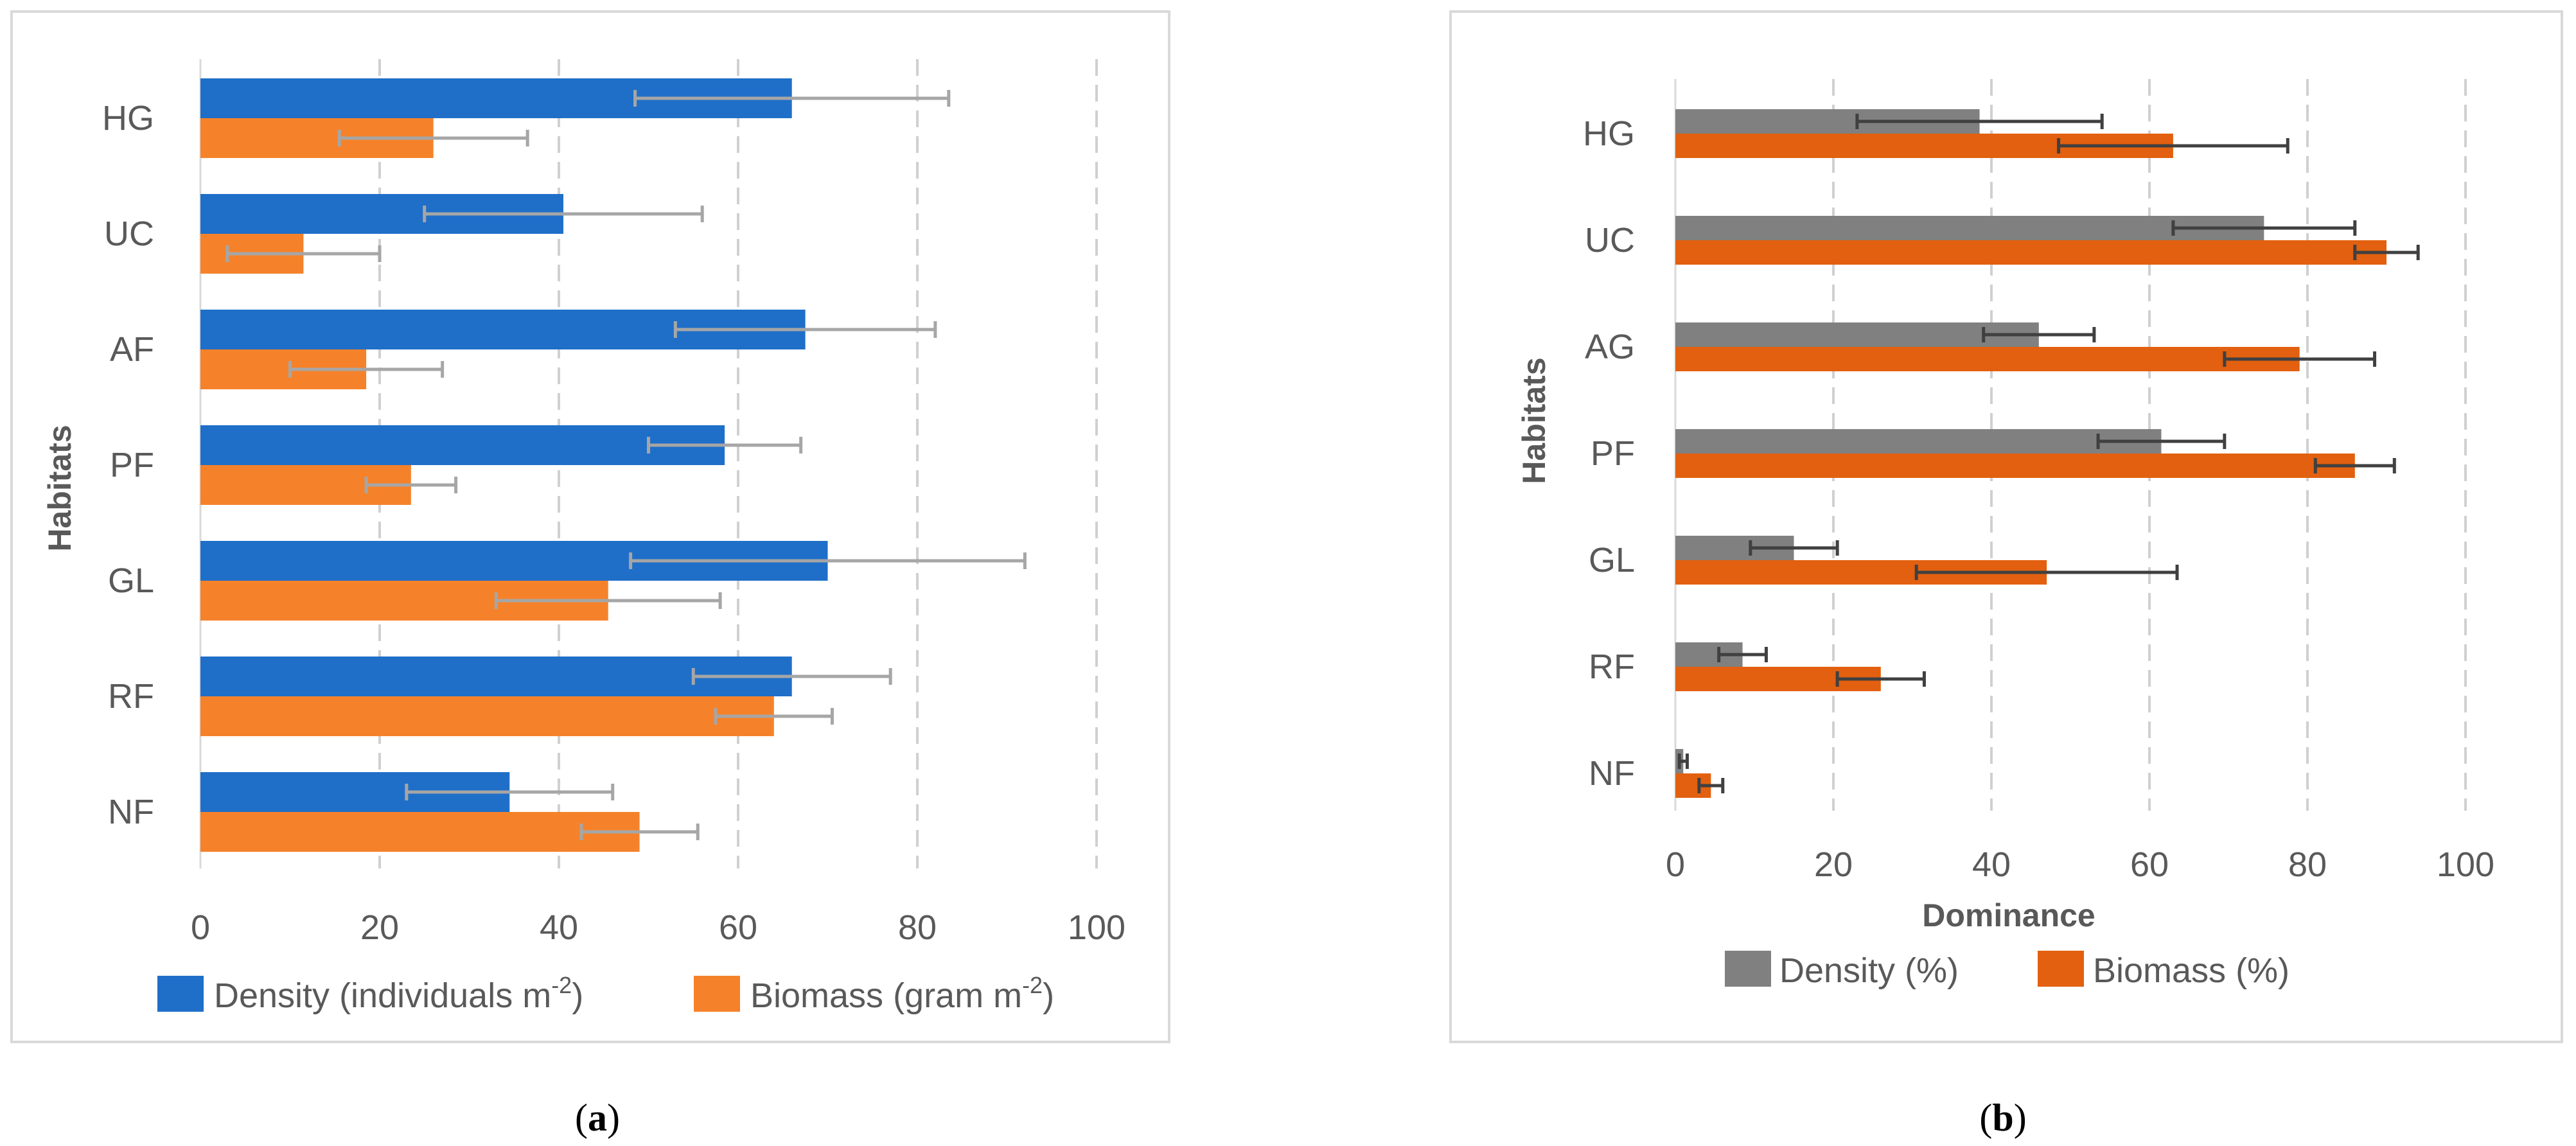  I want to click on panel-b-category-labels: HG UC AG PF GL RF NF, so click(1609, 453).